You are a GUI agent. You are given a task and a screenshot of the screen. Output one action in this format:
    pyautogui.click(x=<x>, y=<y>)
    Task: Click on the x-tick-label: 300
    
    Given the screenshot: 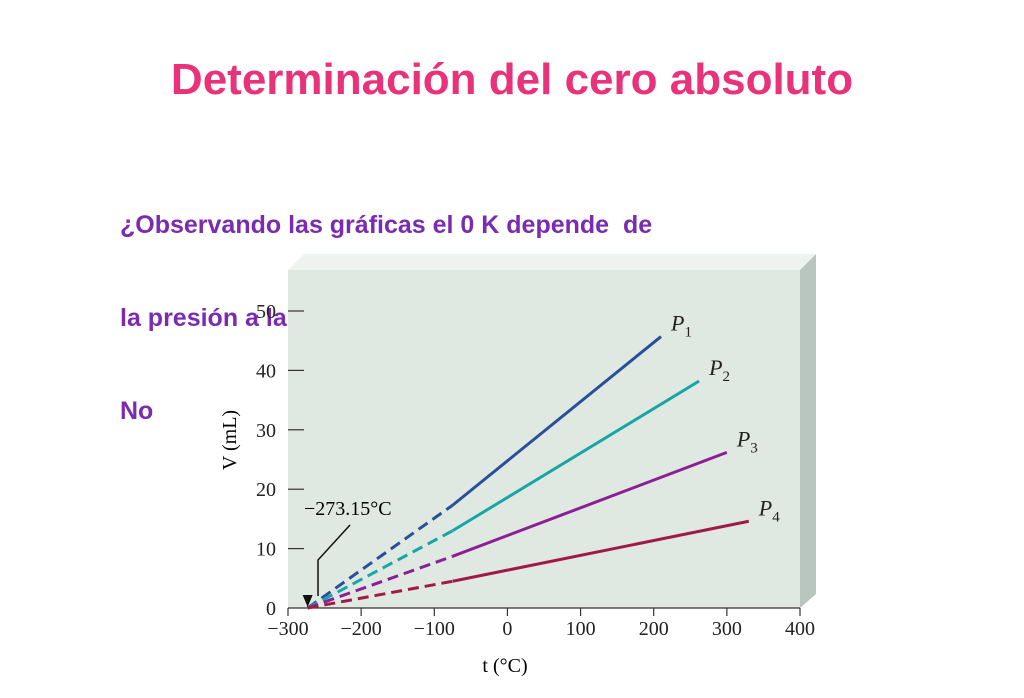 What is the action you would take?
    pyautogui.click(x=727, y=629)
    